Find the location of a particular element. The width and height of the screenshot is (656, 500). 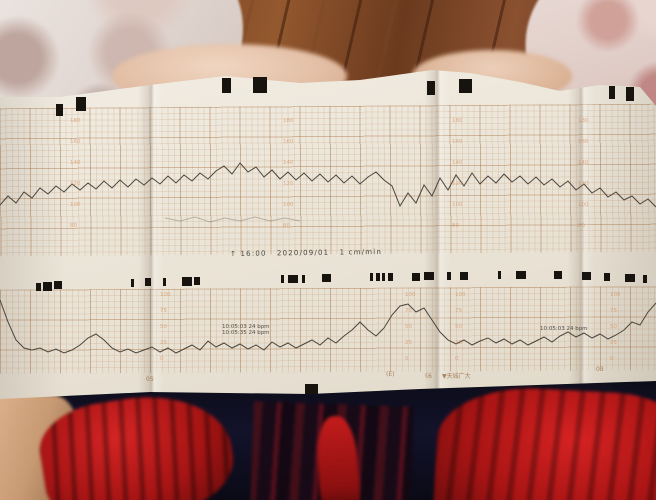

skirt-red-patch-right is located at coordinates (544, 441).